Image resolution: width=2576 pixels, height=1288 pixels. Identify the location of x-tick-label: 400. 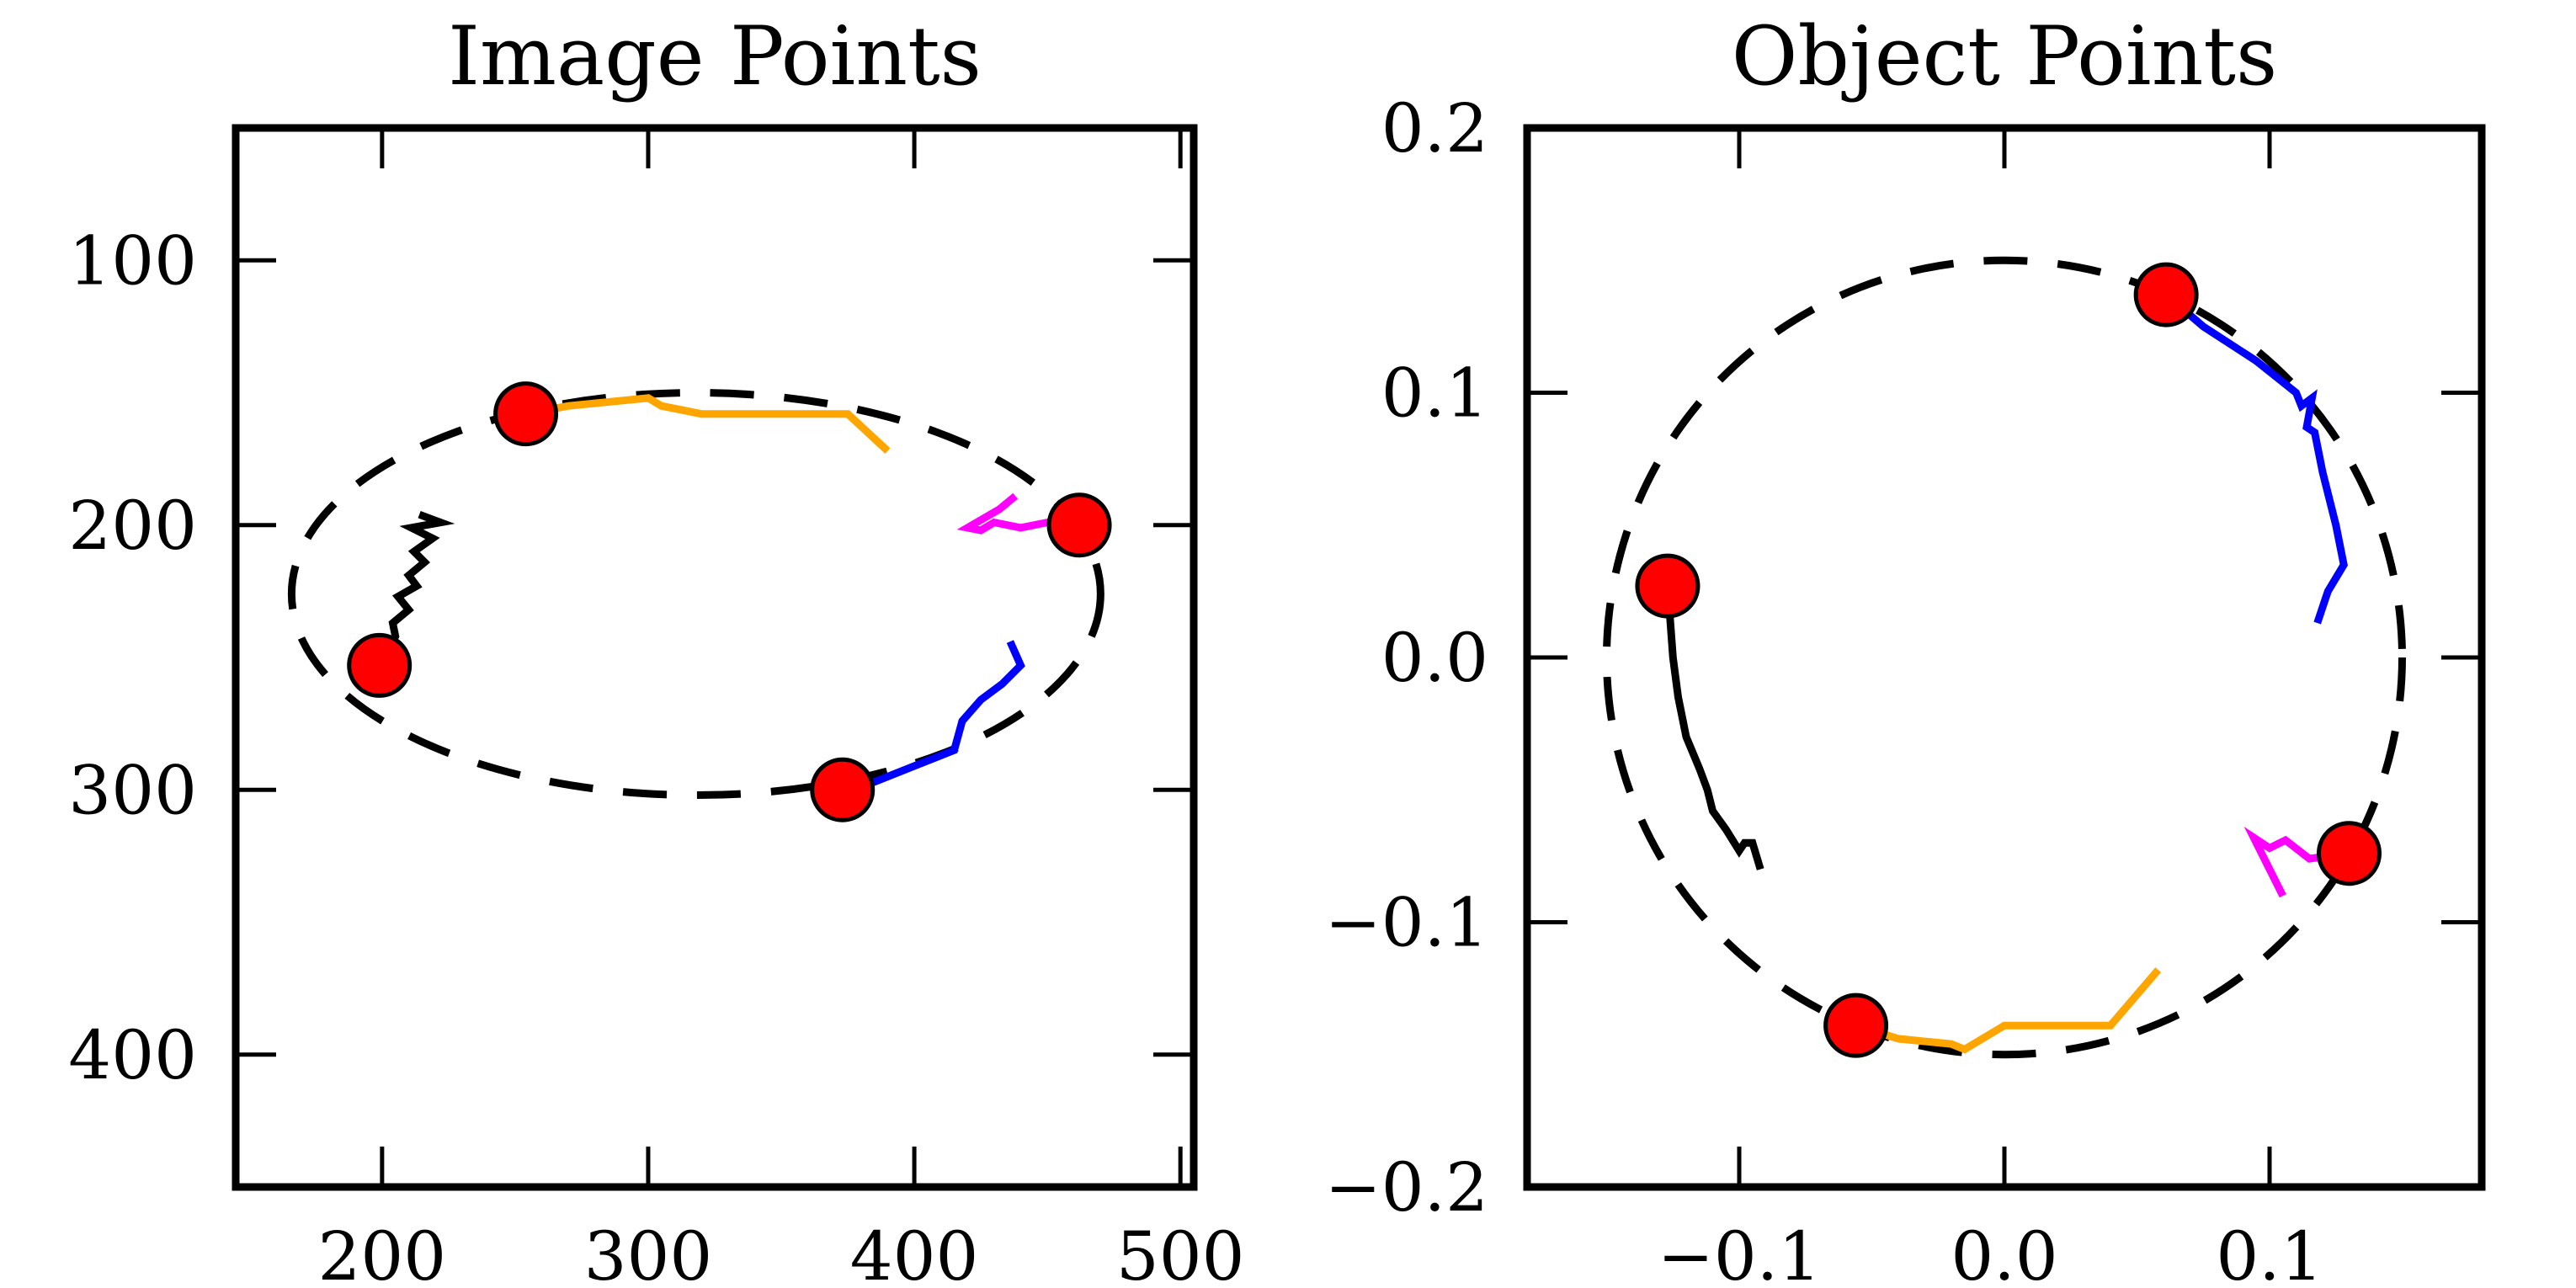
(914, 1253).